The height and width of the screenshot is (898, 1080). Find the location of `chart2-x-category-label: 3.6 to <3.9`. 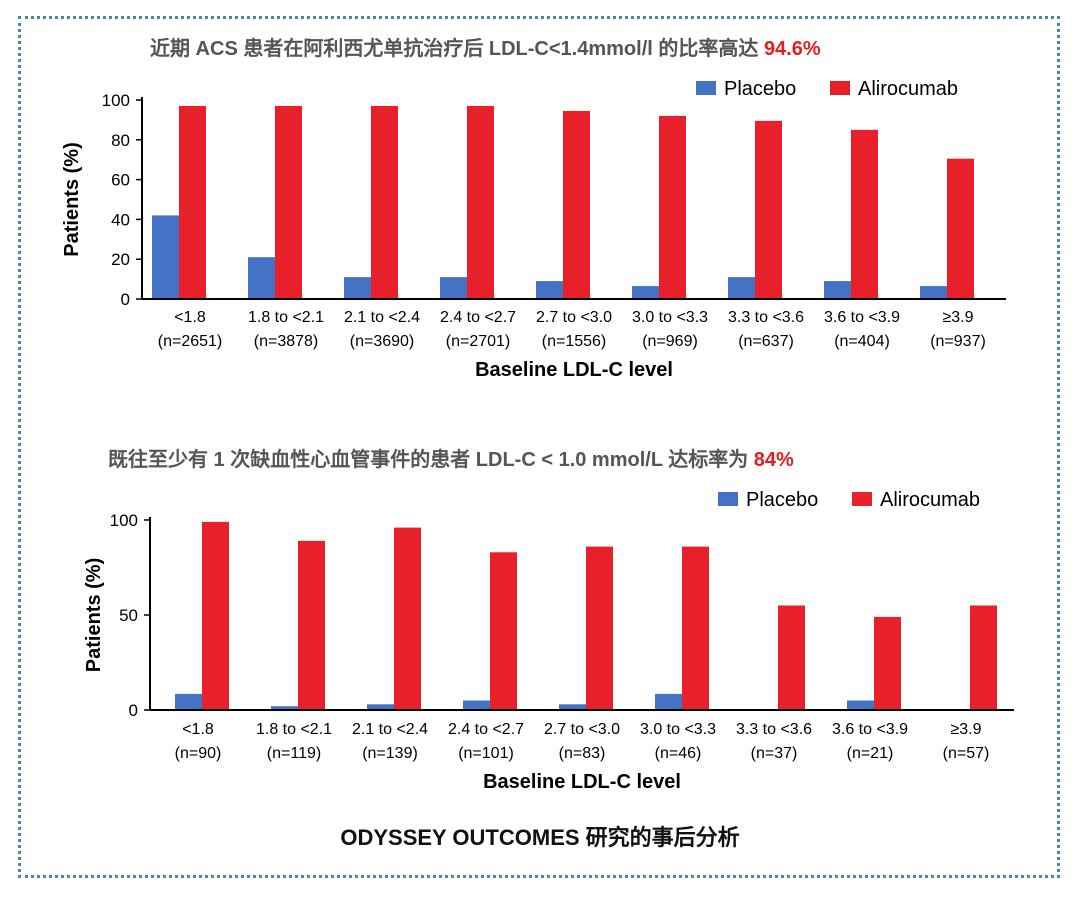

chart2-x-category-label: 3.6 to <3.9 is located at coordinates (870, 729).